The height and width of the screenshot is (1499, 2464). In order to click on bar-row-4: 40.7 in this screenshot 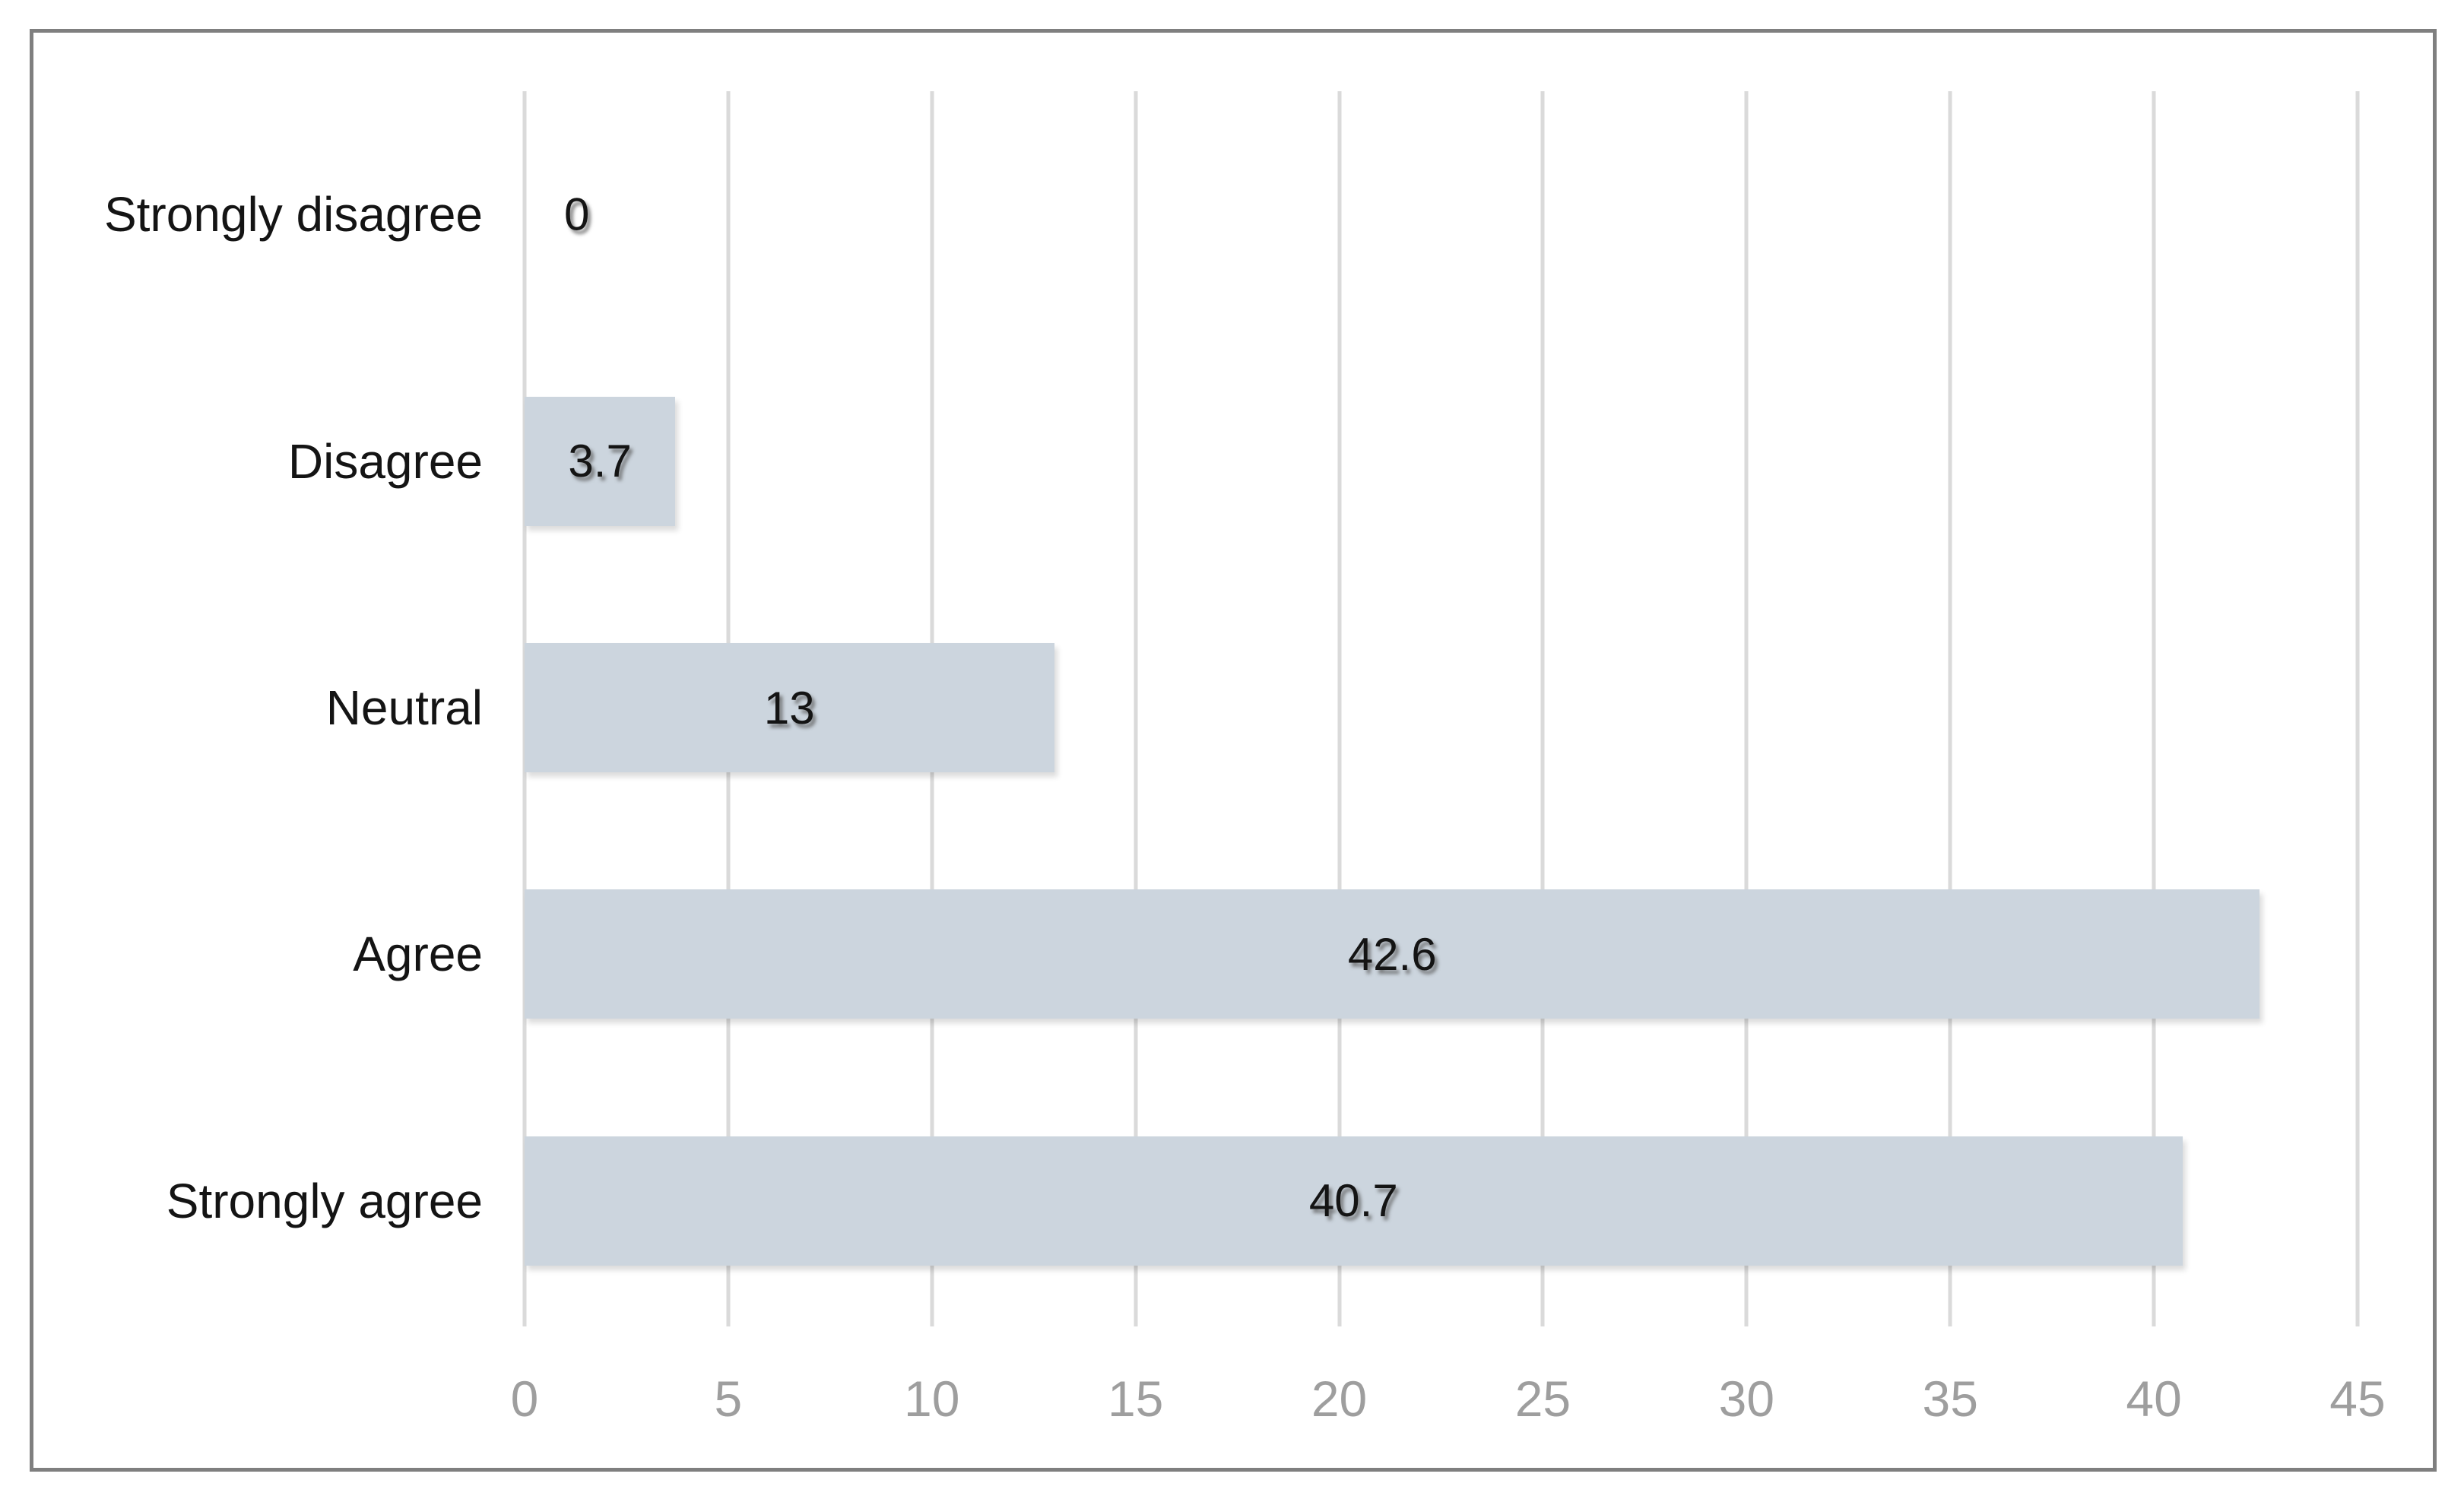, I will do `click(1441, 1201)`.